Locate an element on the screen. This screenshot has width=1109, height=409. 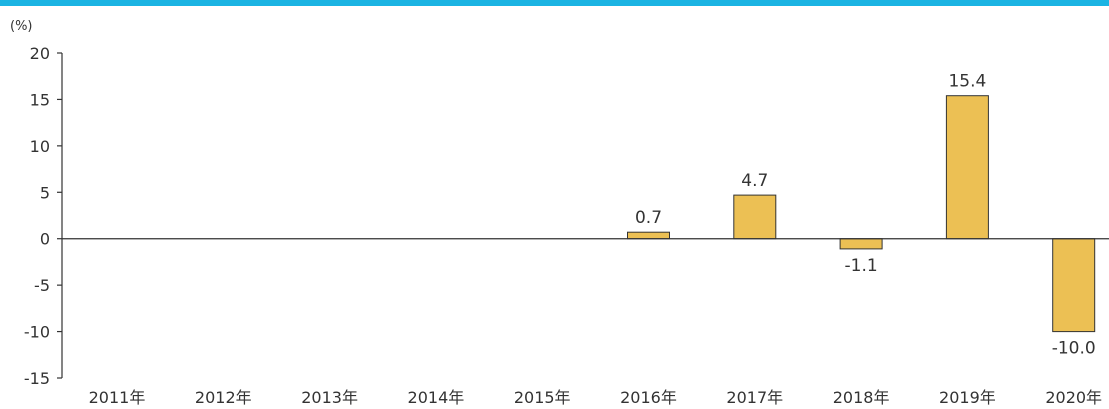
y-tick-label: -15 is located at coordinates (37, 378).